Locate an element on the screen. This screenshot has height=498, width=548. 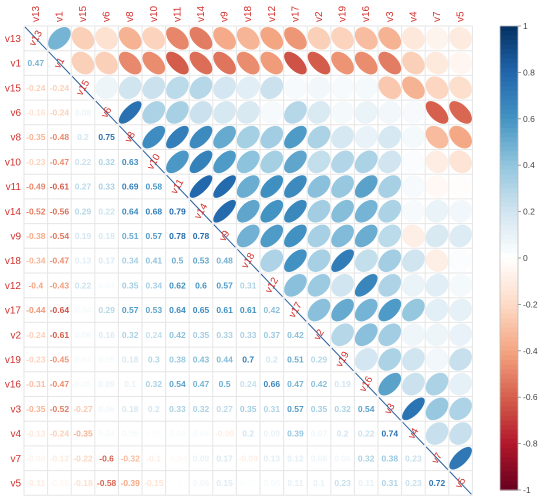
corr-value-v2-v18: 0.33 is located at coordinates (248, 335).